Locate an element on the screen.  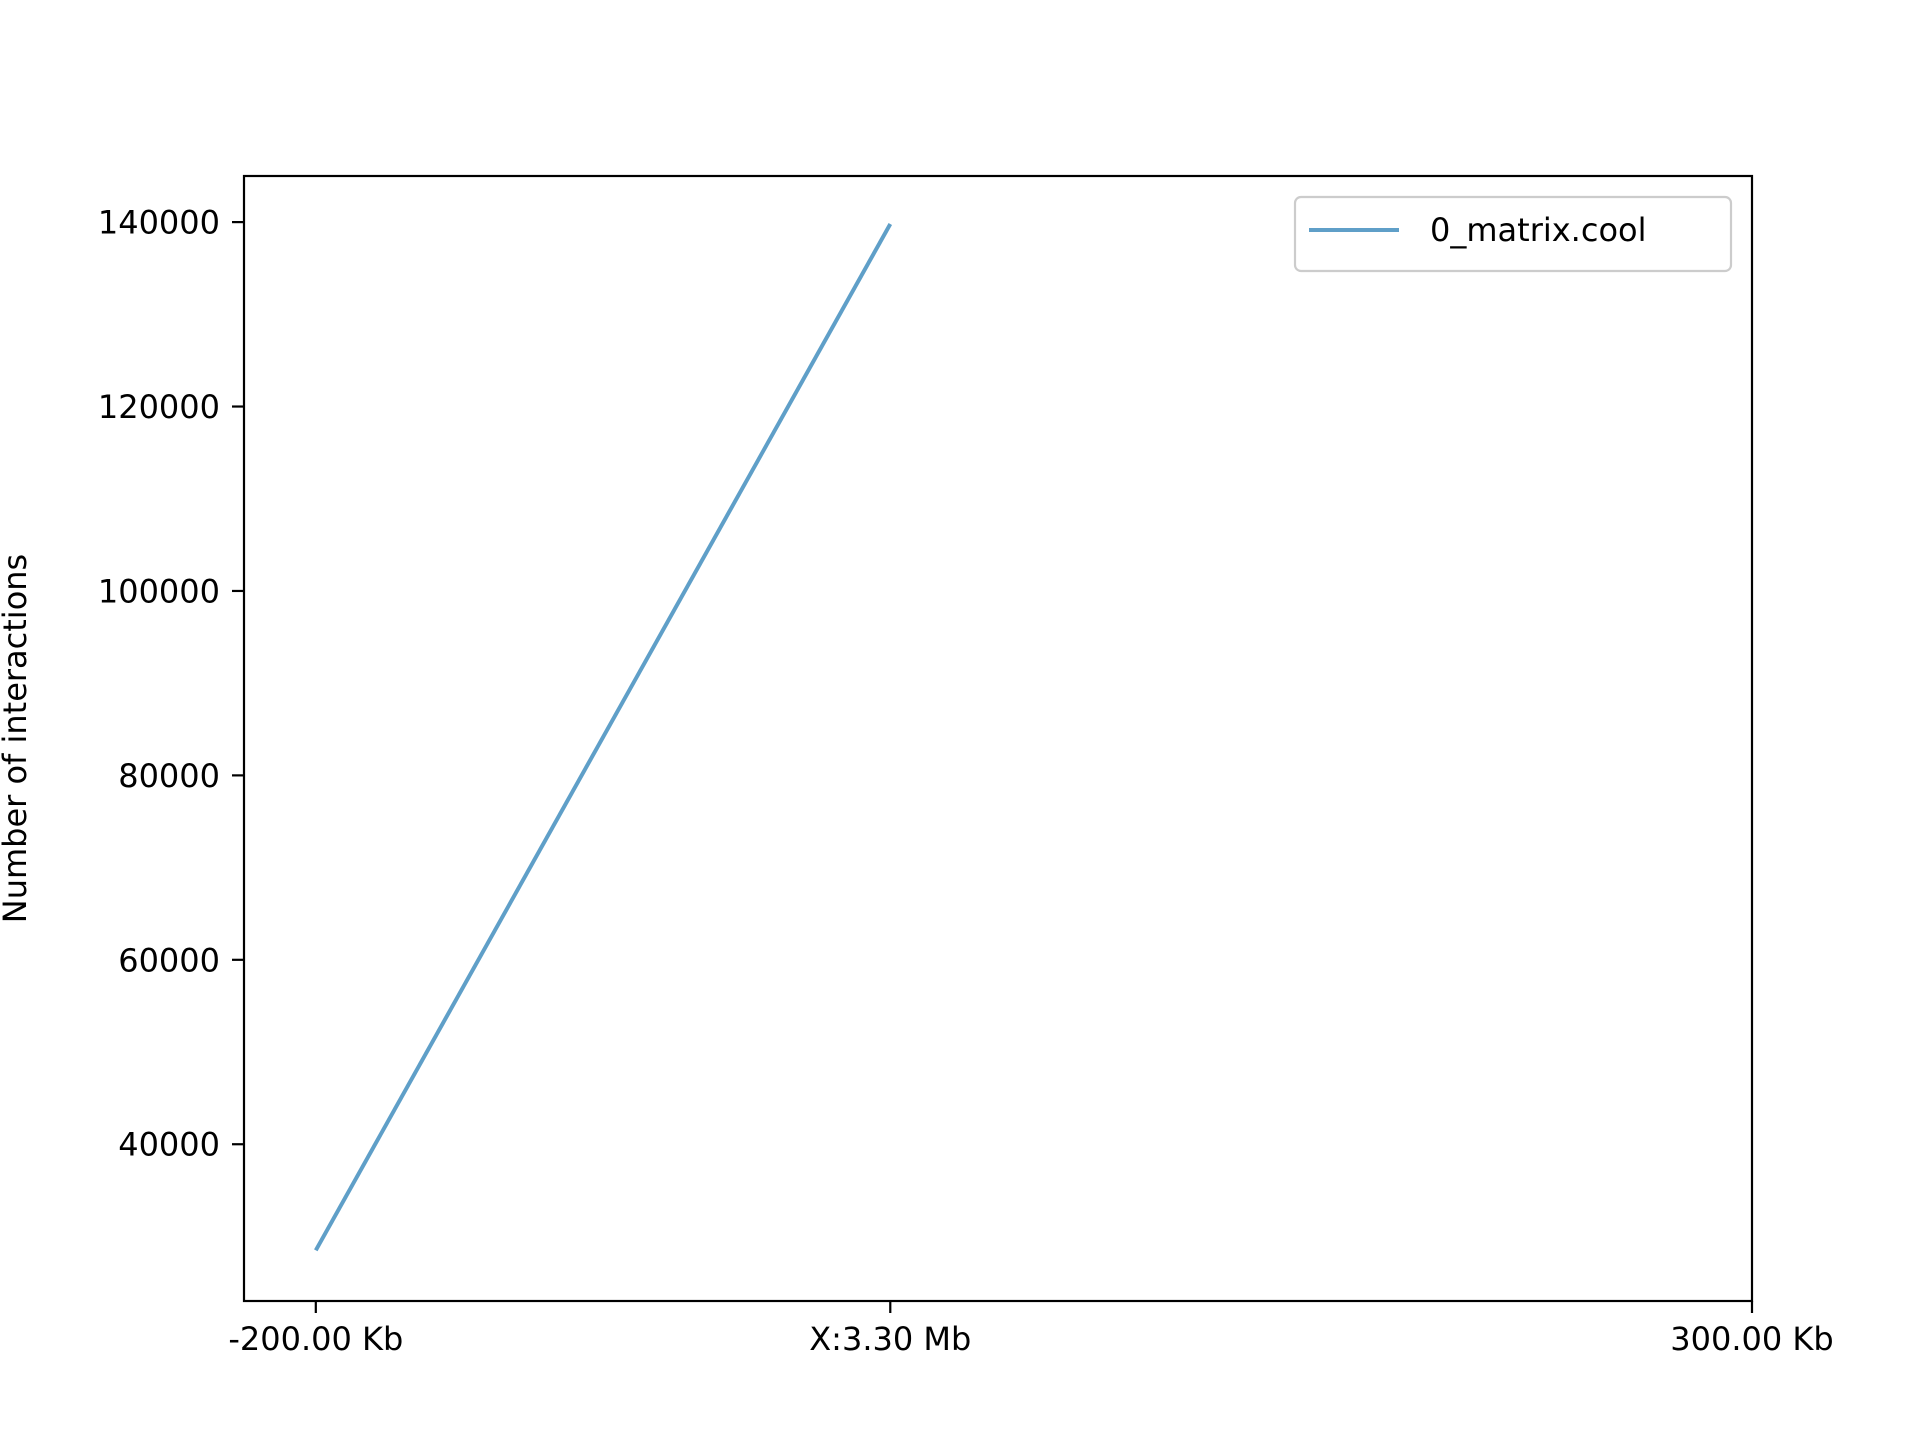
legend: 0_matrix.cool is located at coordinates (1513, 234).